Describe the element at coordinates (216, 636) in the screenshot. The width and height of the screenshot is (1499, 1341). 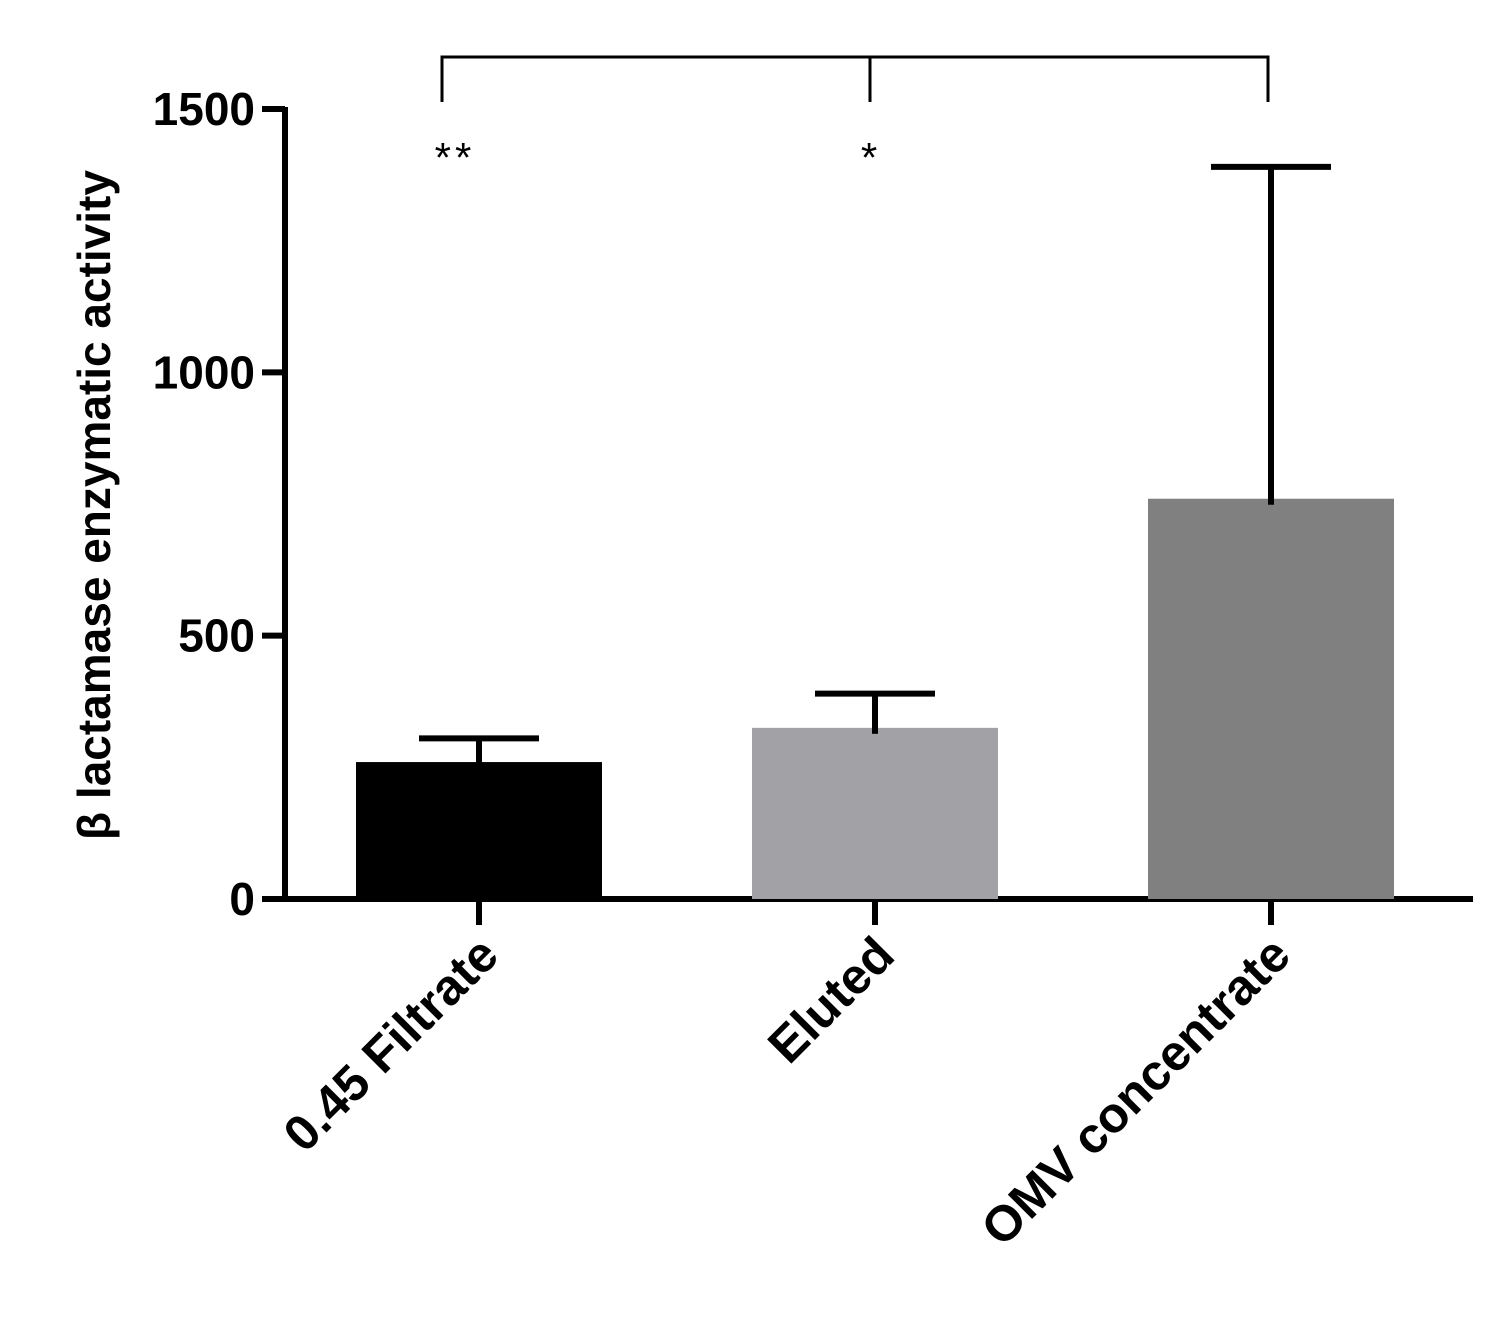
I see `y-tick-label-1: 500` at that location.